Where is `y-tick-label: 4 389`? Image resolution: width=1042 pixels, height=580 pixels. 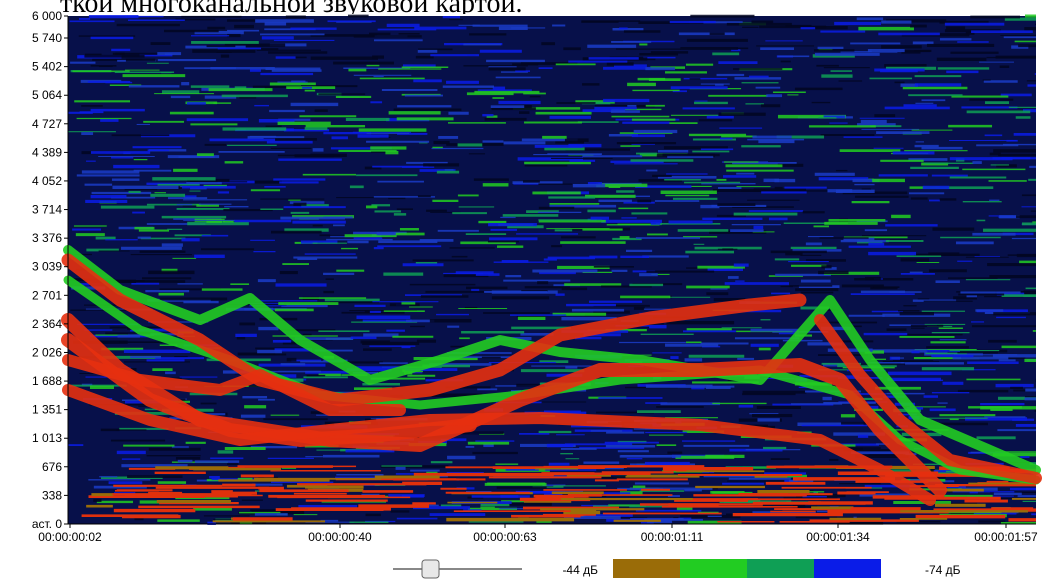
y-tick-label: 4 389 is located at coordinates (47, 152).